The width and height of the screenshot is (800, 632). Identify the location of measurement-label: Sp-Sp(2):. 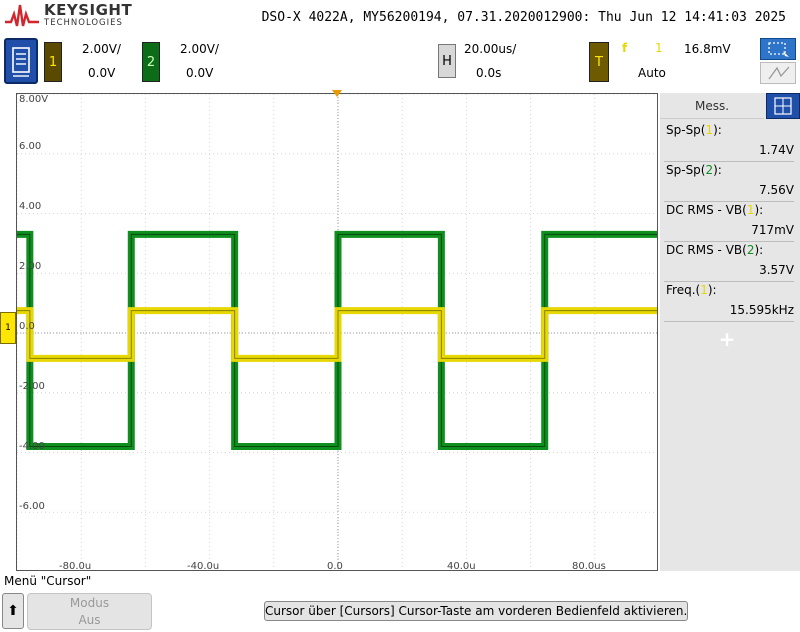
(727, 170).